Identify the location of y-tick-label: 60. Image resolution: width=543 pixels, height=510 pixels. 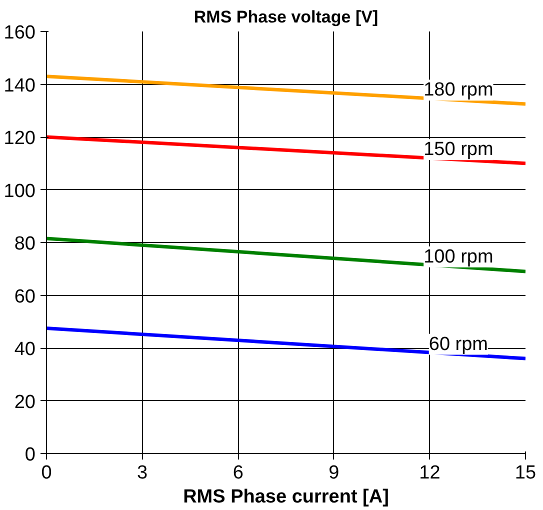
(25, 297).